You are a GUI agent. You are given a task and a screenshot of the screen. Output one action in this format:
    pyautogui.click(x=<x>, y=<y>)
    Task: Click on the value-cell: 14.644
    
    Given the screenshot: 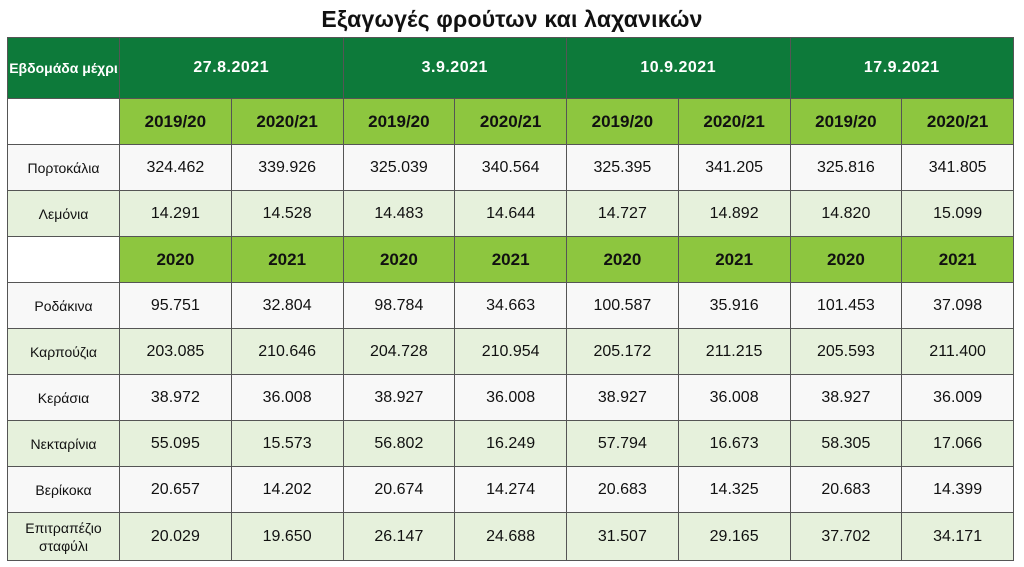 What is the action you would take?
    pyautogui.click(x=510, y=213)
    